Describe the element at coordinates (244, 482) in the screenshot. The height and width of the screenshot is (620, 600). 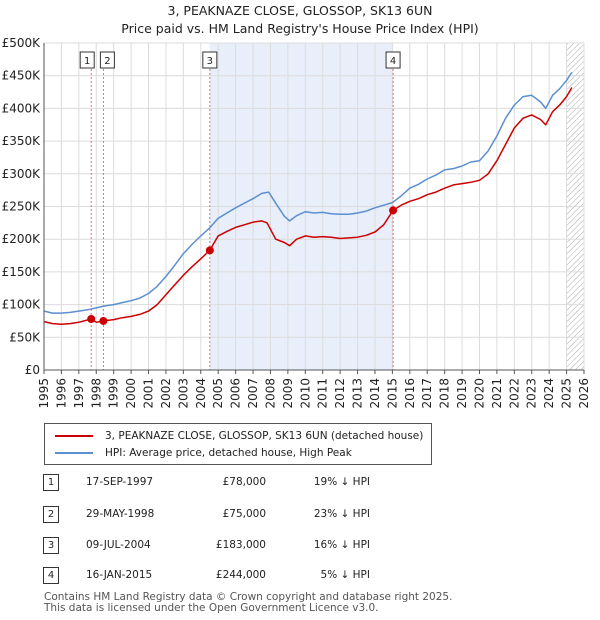
I see `sale-price: £78,000` at that location.